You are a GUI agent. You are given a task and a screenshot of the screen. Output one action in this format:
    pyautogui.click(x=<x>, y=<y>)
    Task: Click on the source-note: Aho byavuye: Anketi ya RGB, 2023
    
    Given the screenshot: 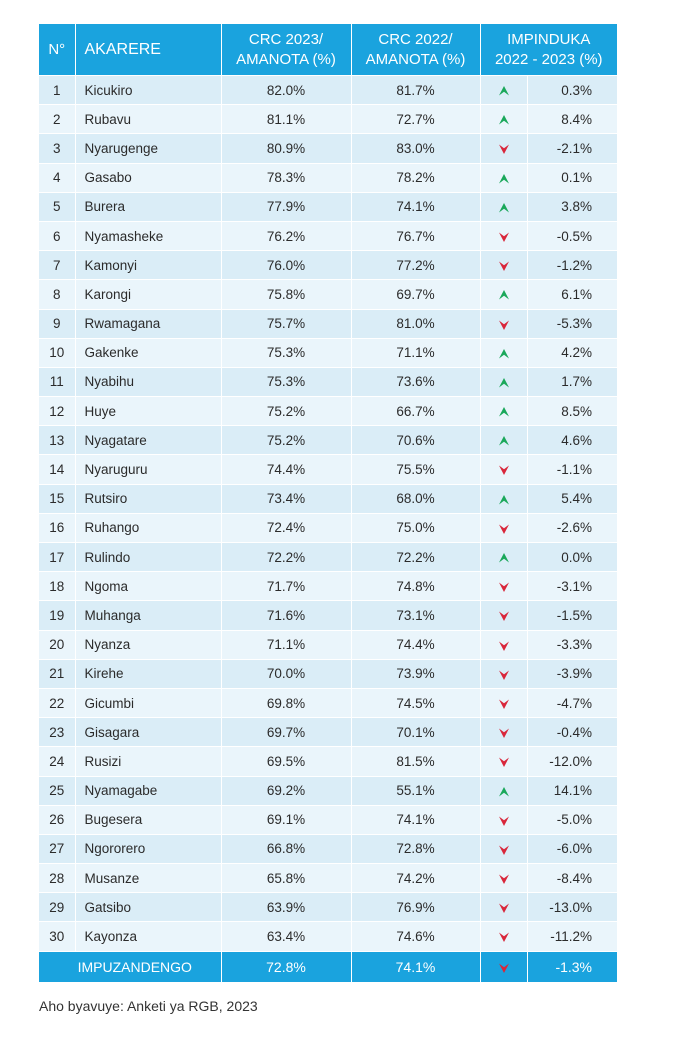 What is the action you would take?
    pyautogui.click(x=148, y=1006)
    